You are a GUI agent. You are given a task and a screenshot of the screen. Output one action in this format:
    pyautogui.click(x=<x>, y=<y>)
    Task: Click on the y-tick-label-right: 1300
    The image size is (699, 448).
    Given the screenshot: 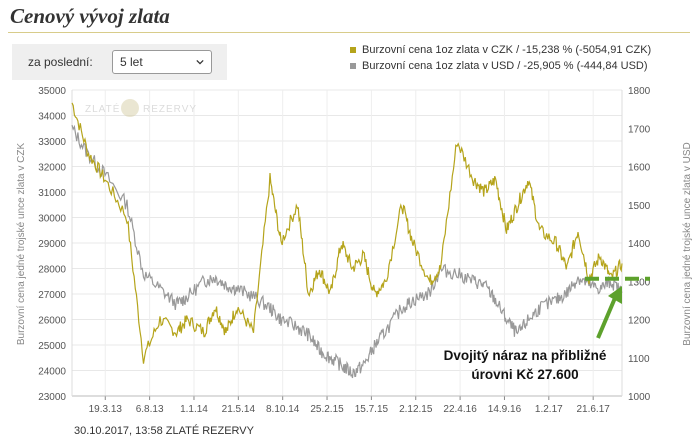 What is the action you would take?
    pyautogui.click(x=639, y=282)
    